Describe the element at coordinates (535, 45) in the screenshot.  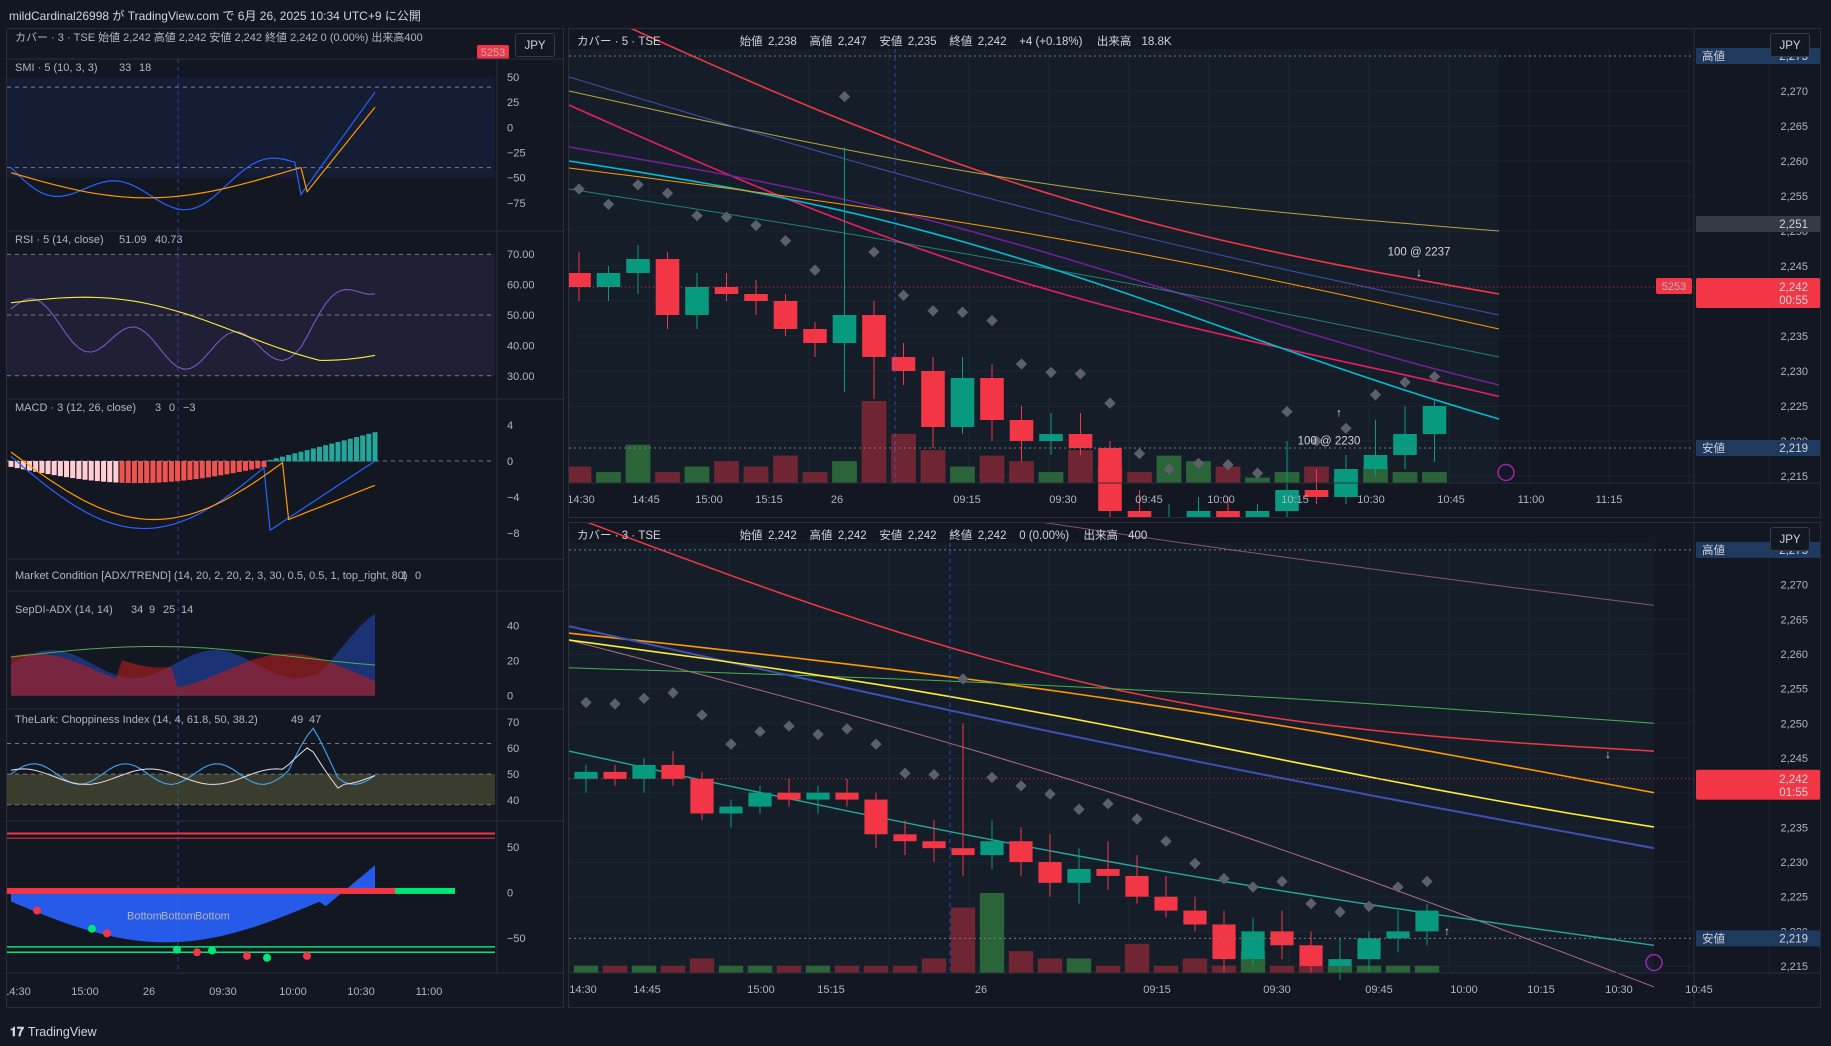
I see `currency-button-left: JPY` at that location.